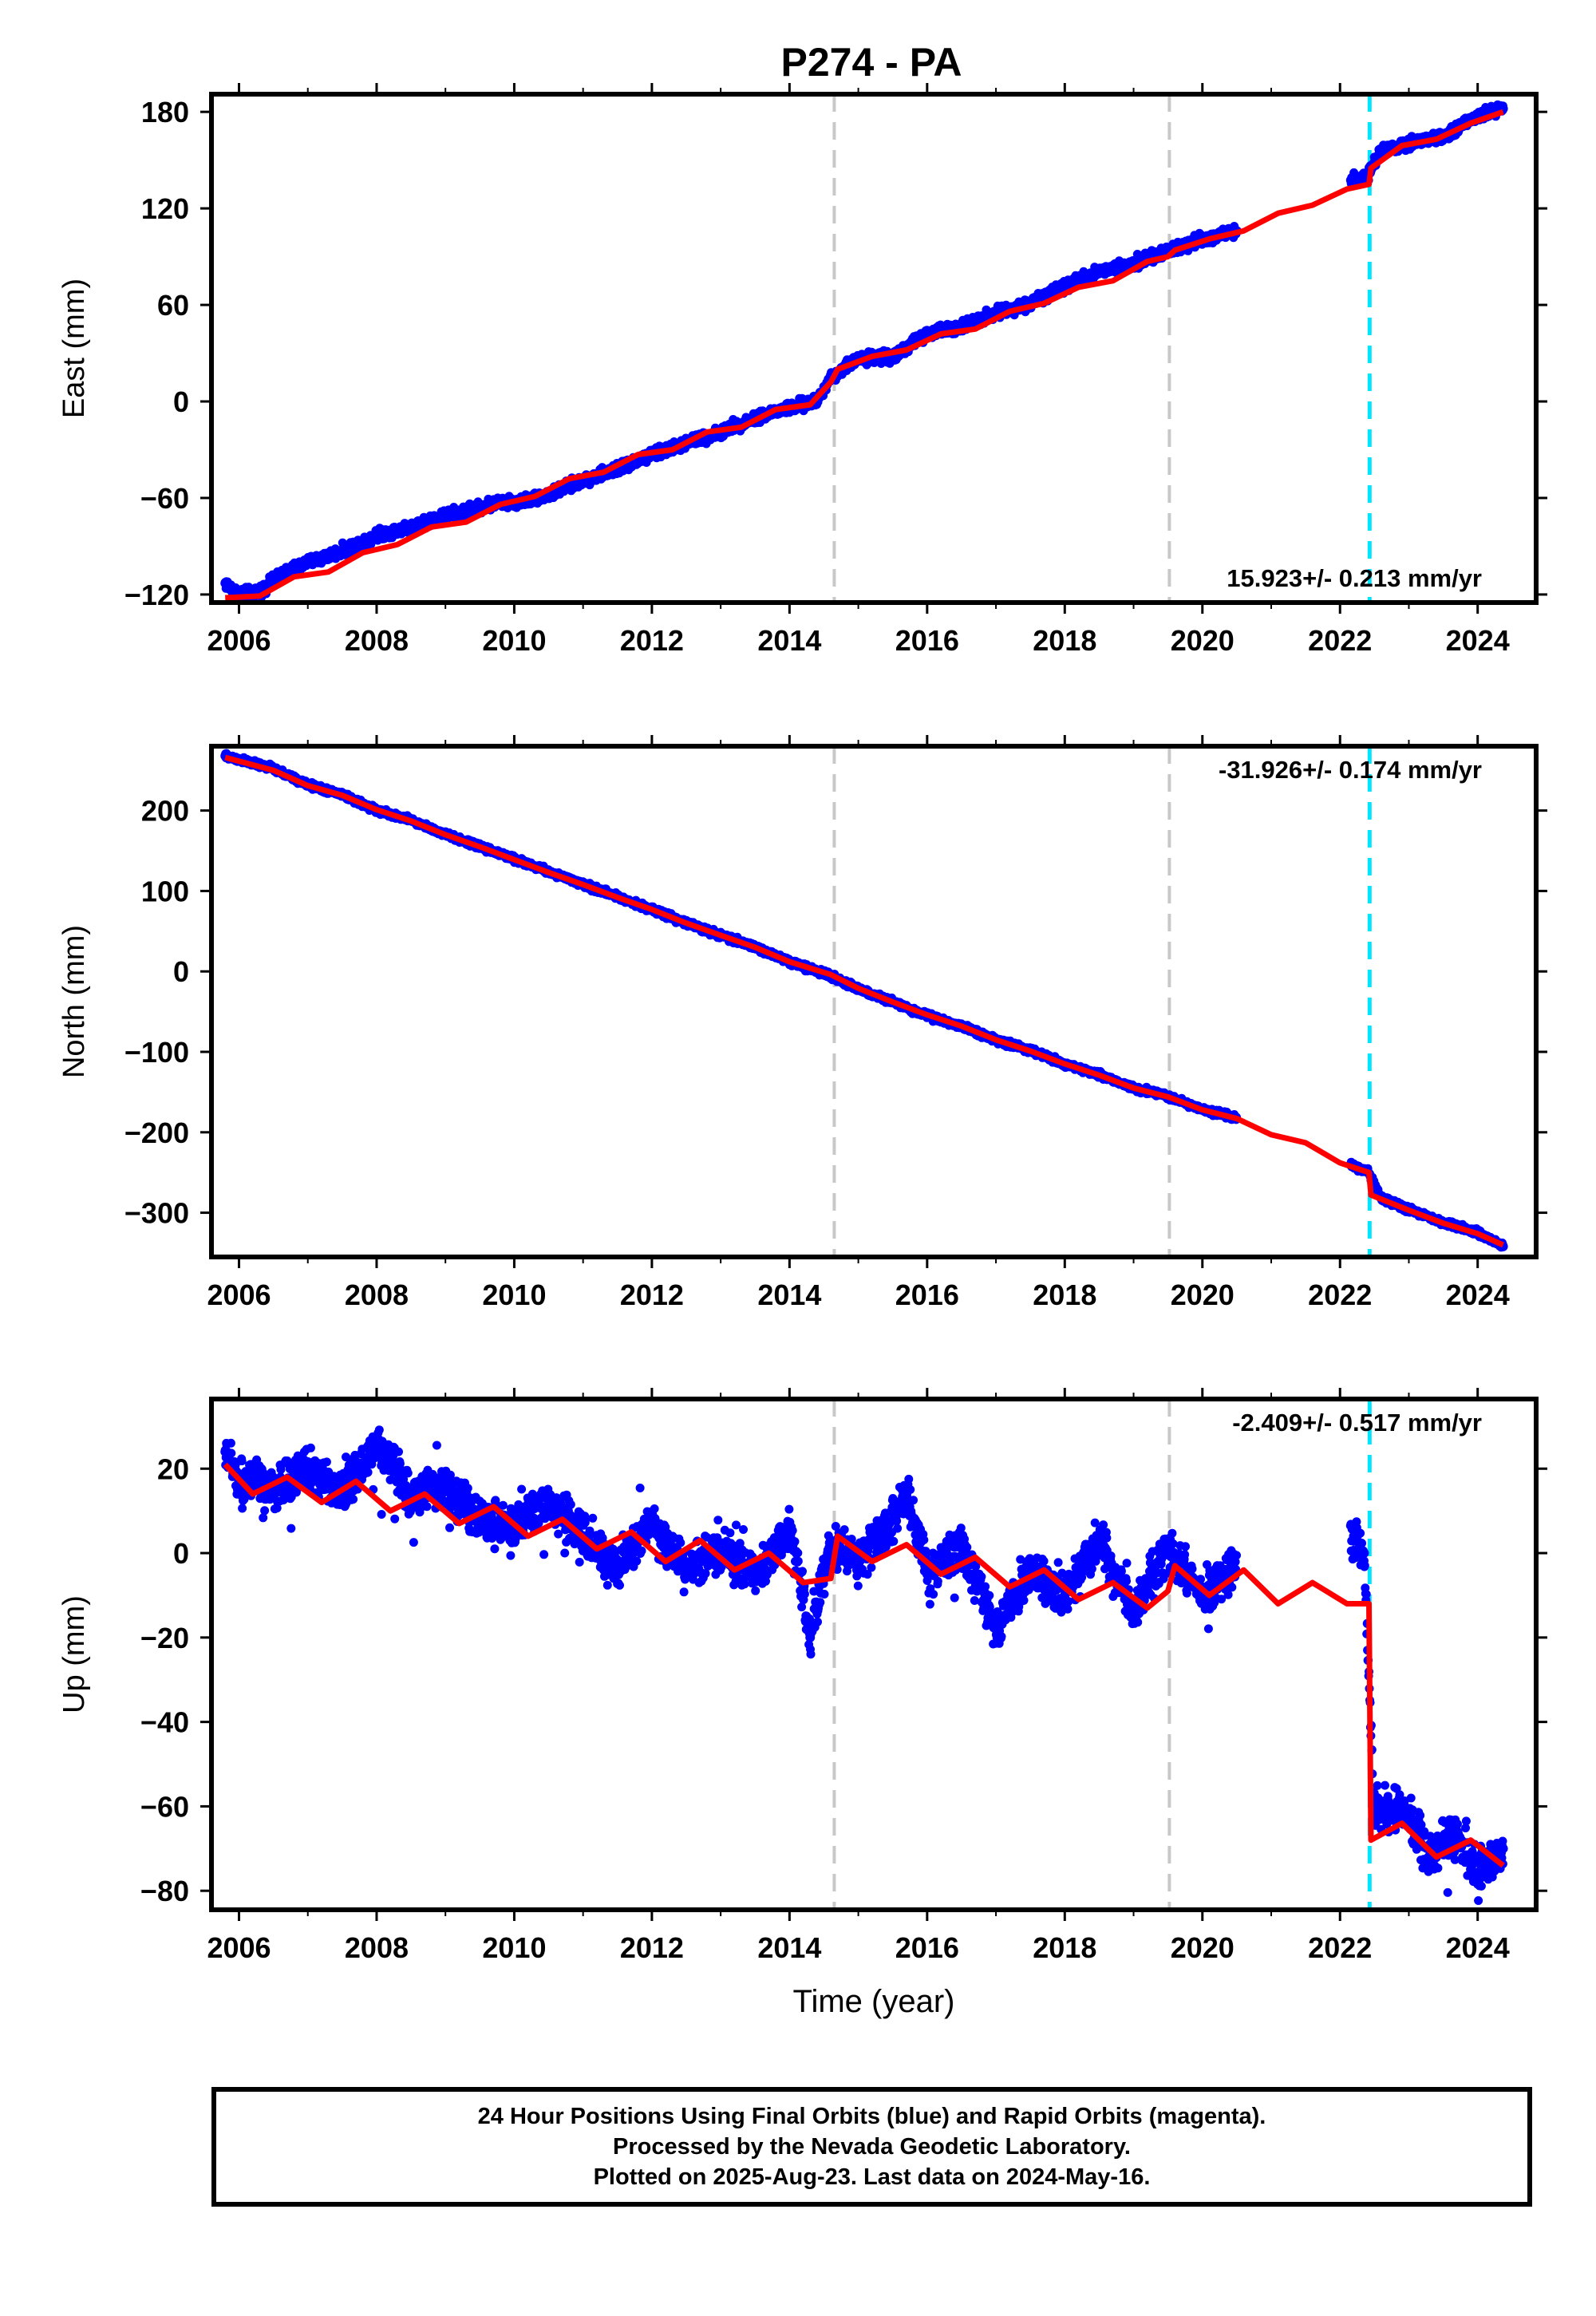  What do you see at coordinates (652, 640) in the screenshot?
I see `east-xtick-label-2012: 2012` at bounding box center [652, 640].